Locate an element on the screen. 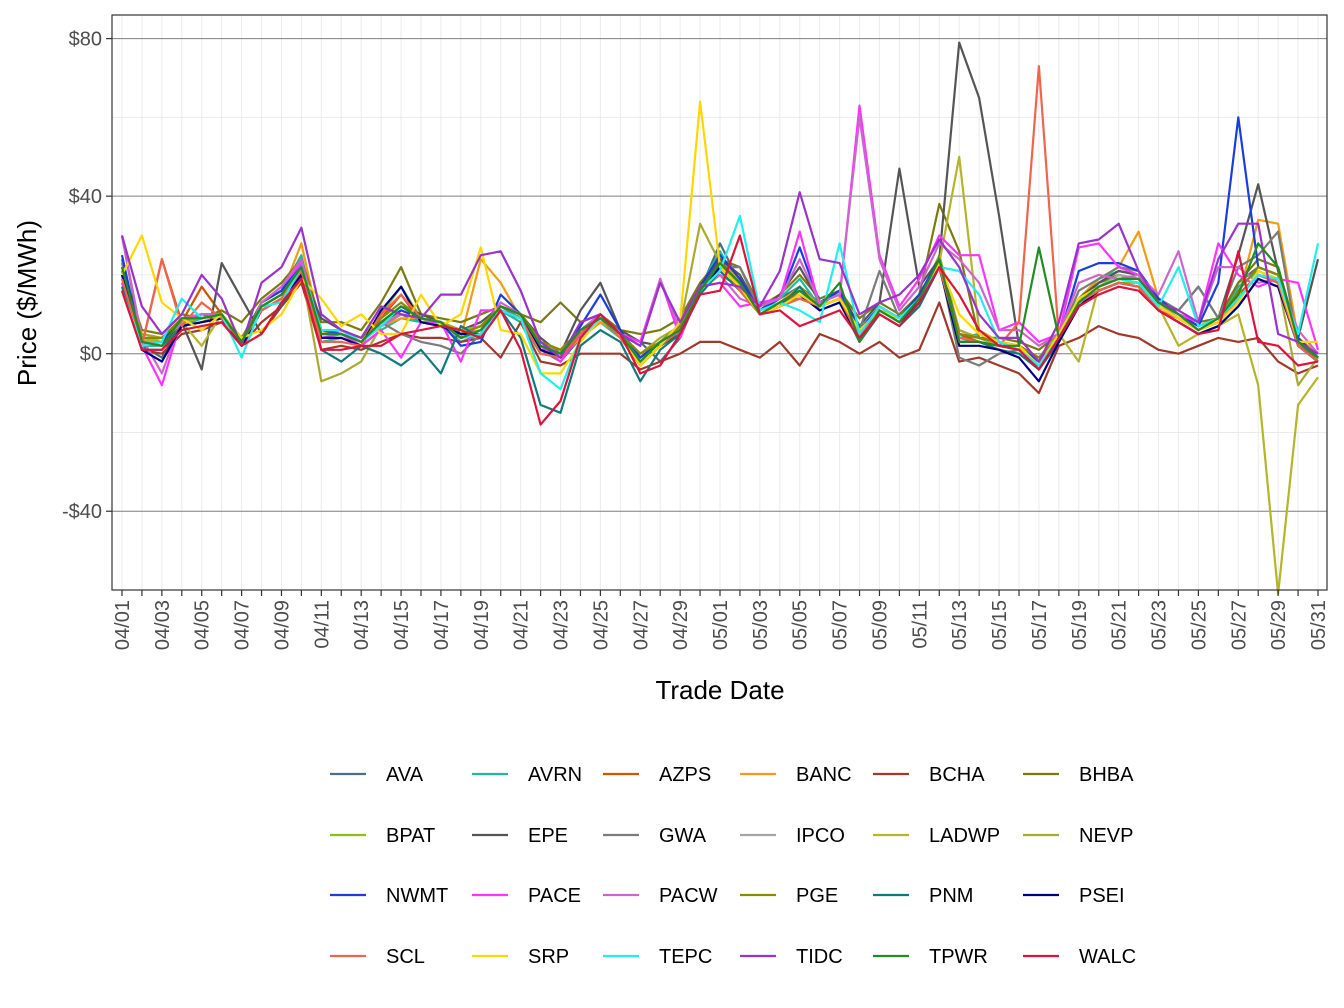 Image resolution: width=1344 pixels, height=1008 pixels. legend-label: EPE is located at coordinates (548, 836).